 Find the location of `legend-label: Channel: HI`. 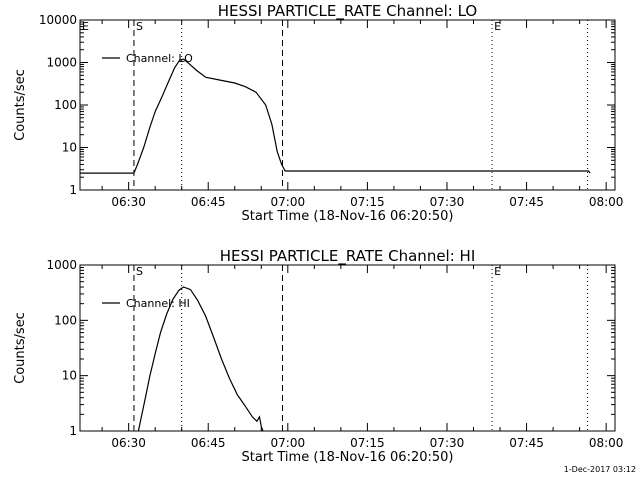

legend-label: Channel: HI is located at coordinates (158, 303).